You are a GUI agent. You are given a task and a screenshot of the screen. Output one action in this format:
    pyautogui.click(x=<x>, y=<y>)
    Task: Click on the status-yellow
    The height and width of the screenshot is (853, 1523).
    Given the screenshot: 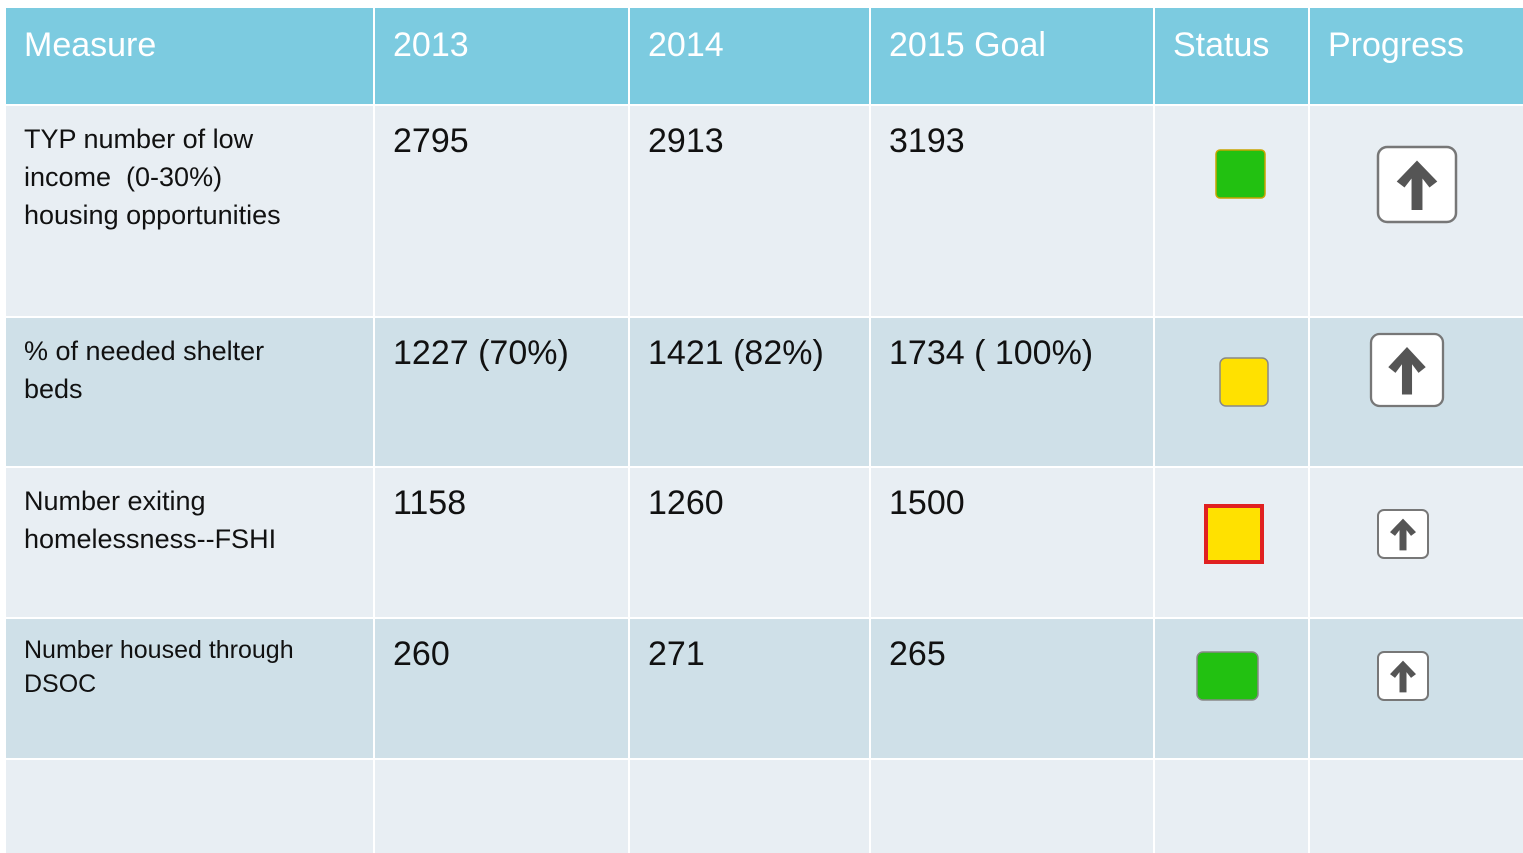 What is the action you would take?
    pyautogui.click(x=1244, y=382)
    